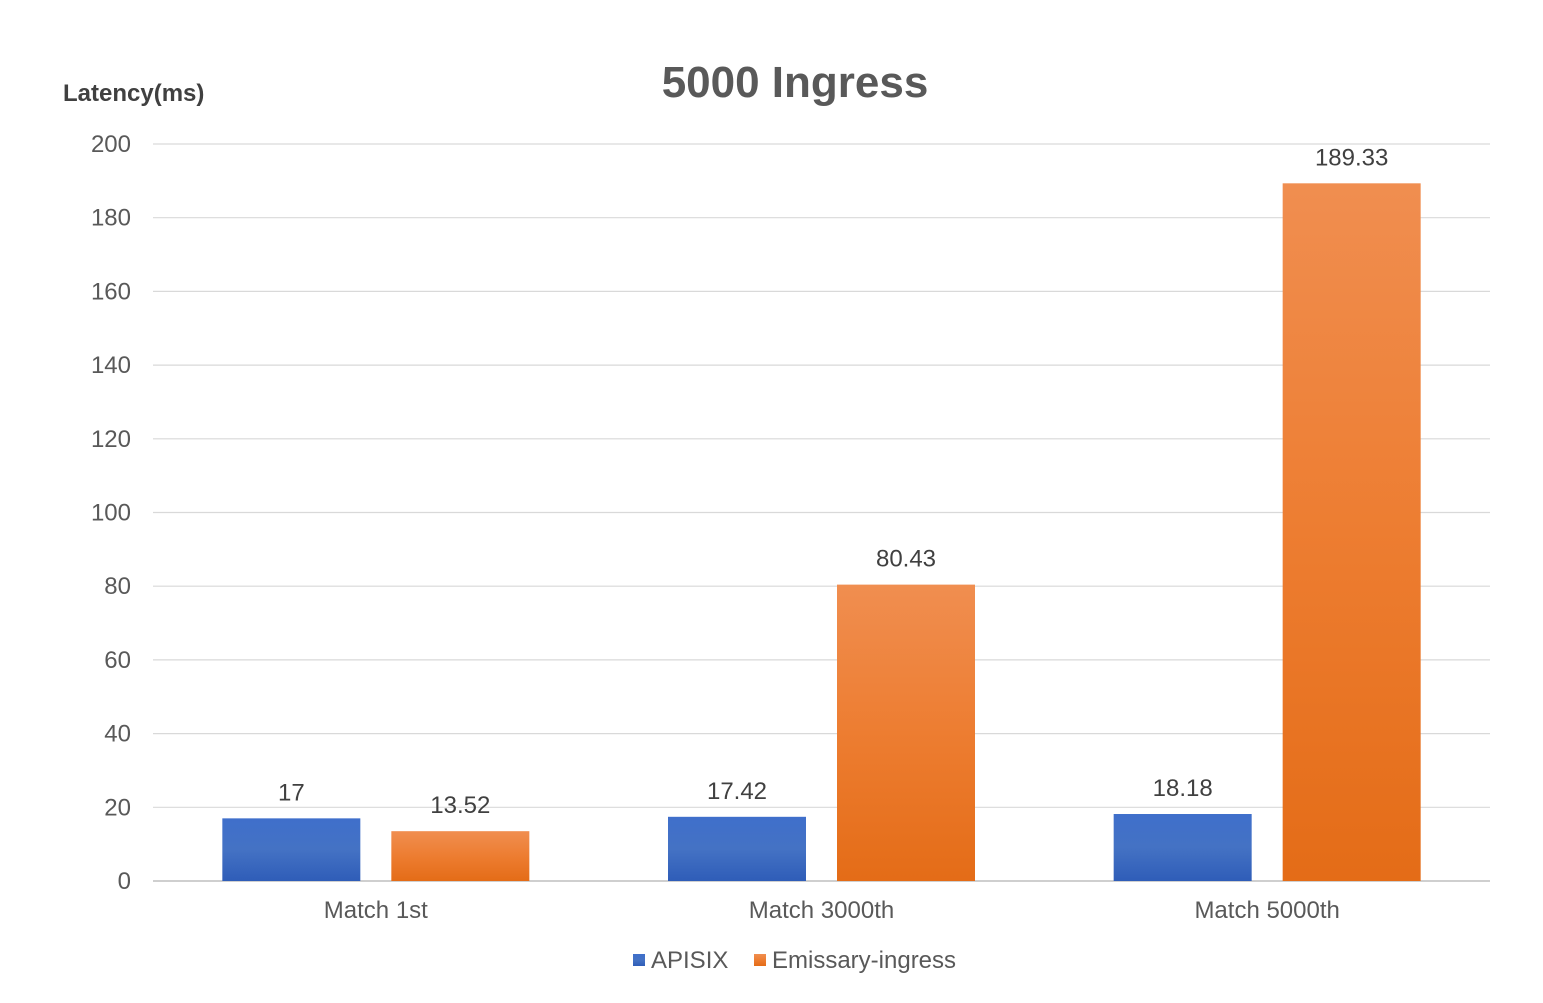 Image resolution: width=1543 pixels, height=1003 pixels. I want to click on y-tick-label: 120, so click(111, 439).